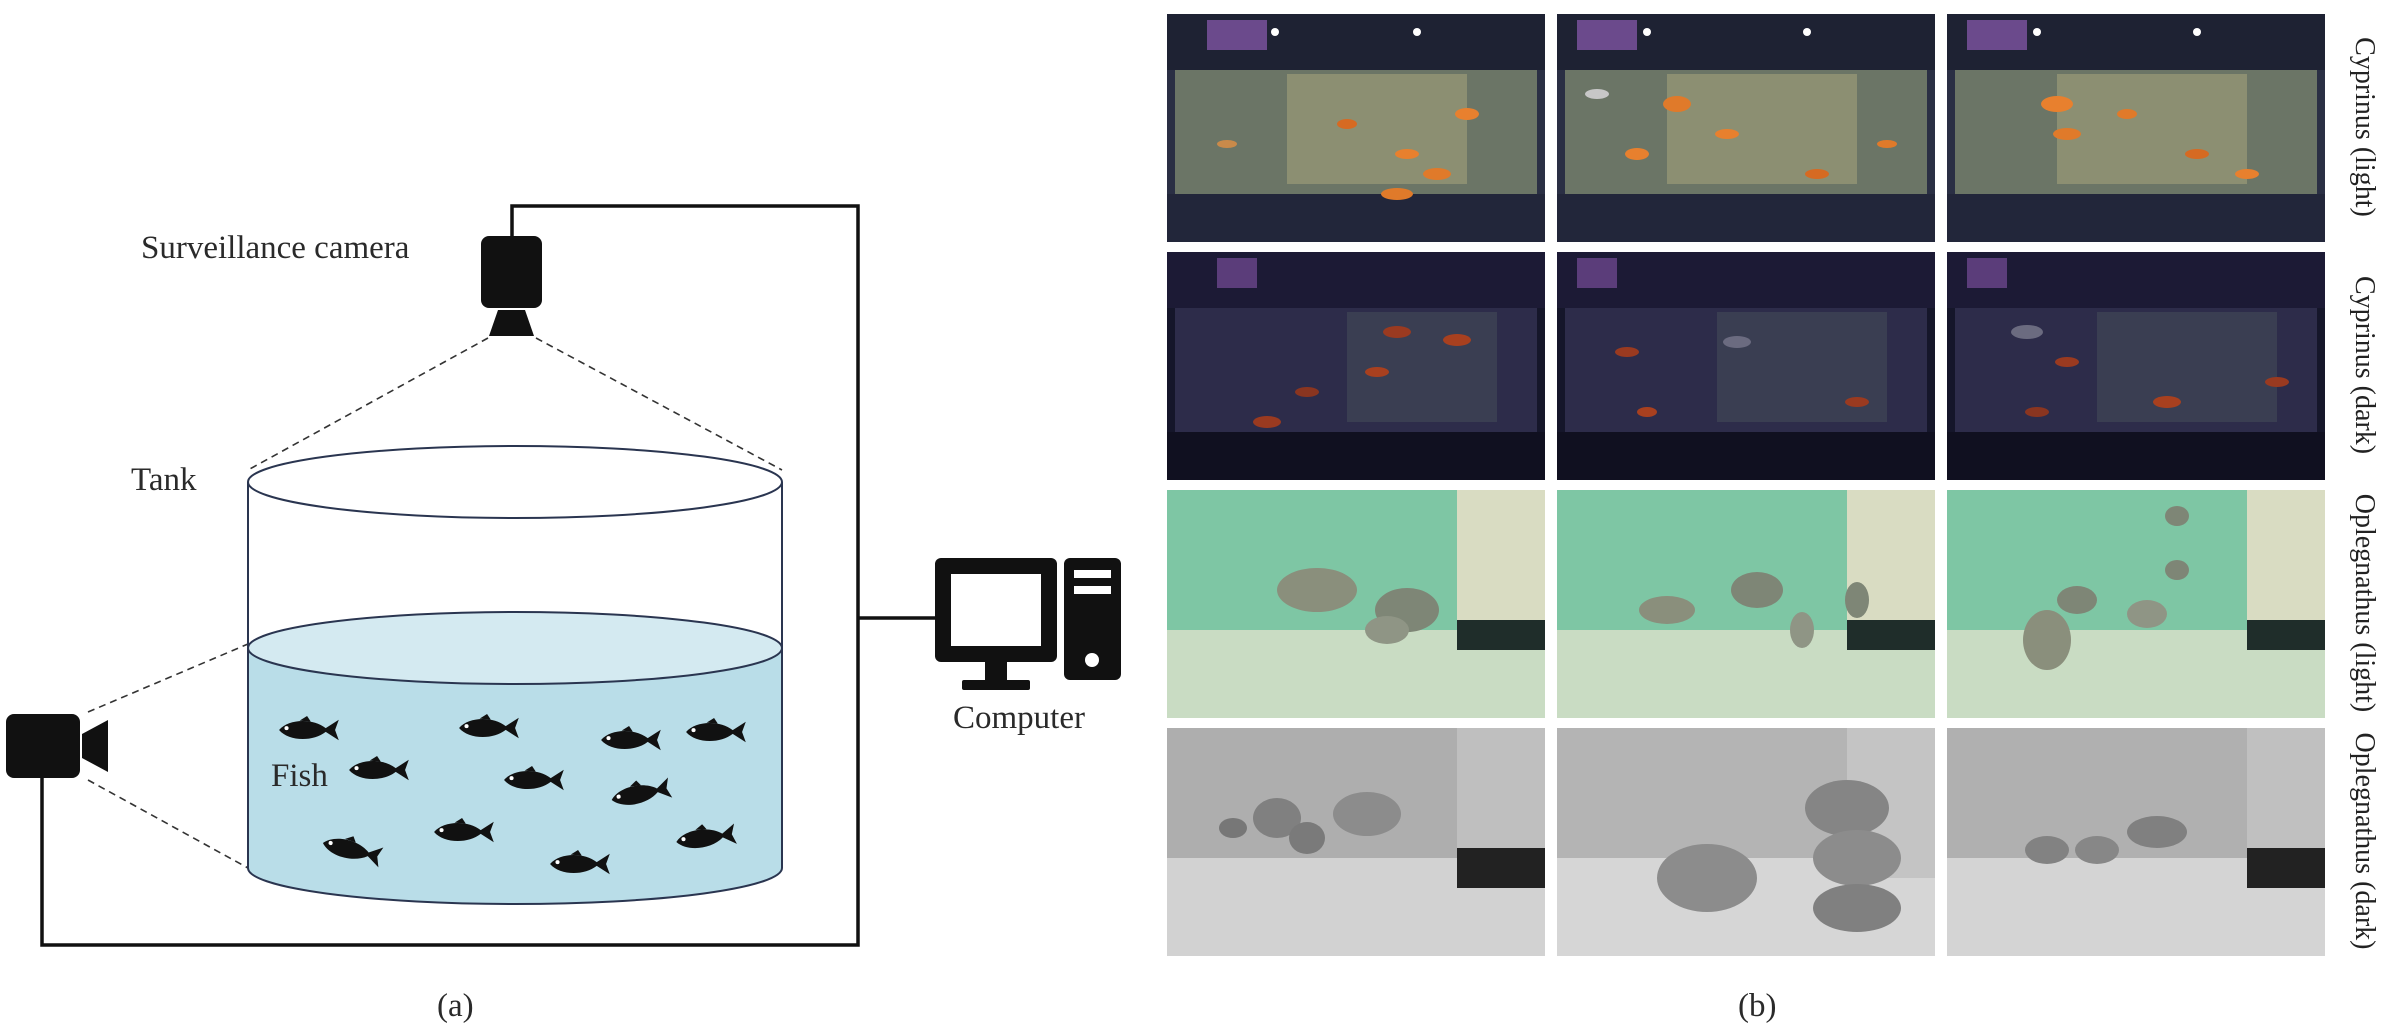 The width and height of the screenshot is (2386, 1025). Describe the element at coordinates (57, 746) in the screenshot. I see `side-camera-icon` at that location.